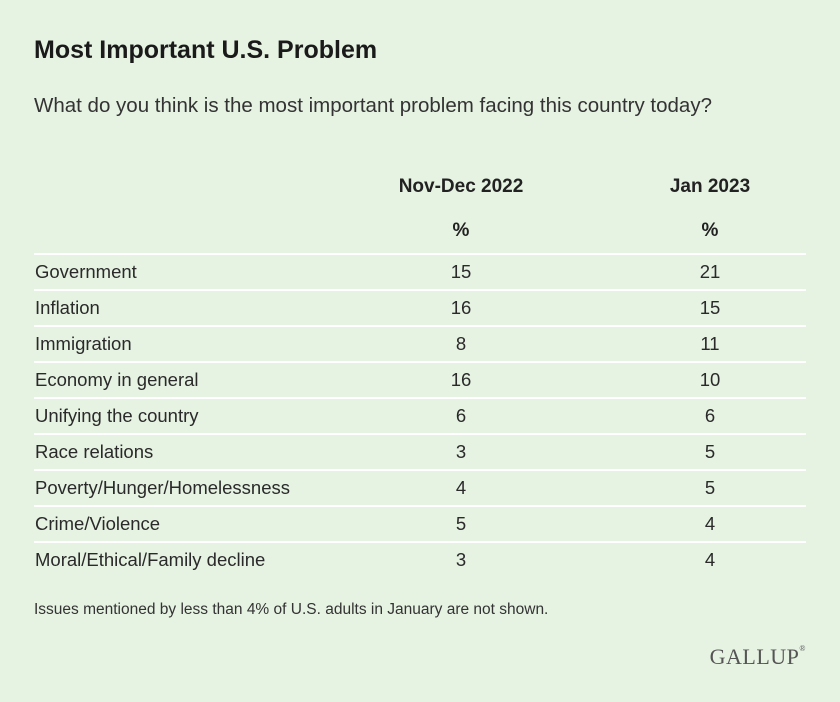 Image resolution: width=840 pixels, height=702 pixels. Describe the element at coordinates (420, 523) in the screenshot. I see `table-row: Crime/Violence 5 4` at that location.